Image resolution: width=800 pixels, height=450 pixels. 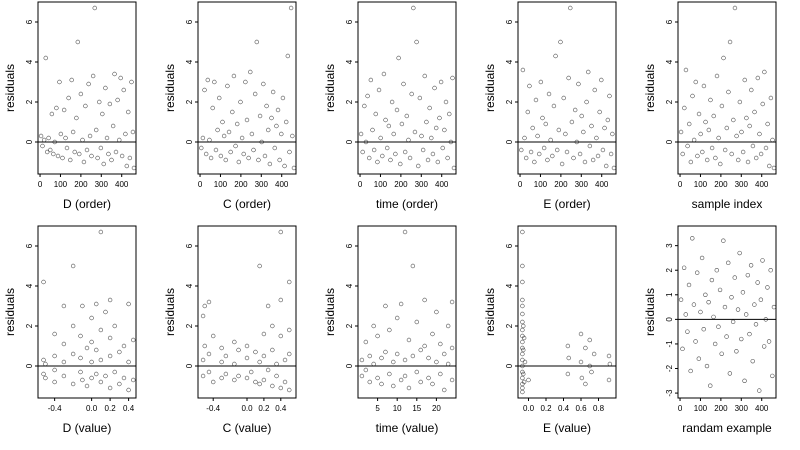 What do you see at coordinates (407, 204) in the screenshot?
I see `x-axis-label: time (order)` at bounding box center [407, 204].